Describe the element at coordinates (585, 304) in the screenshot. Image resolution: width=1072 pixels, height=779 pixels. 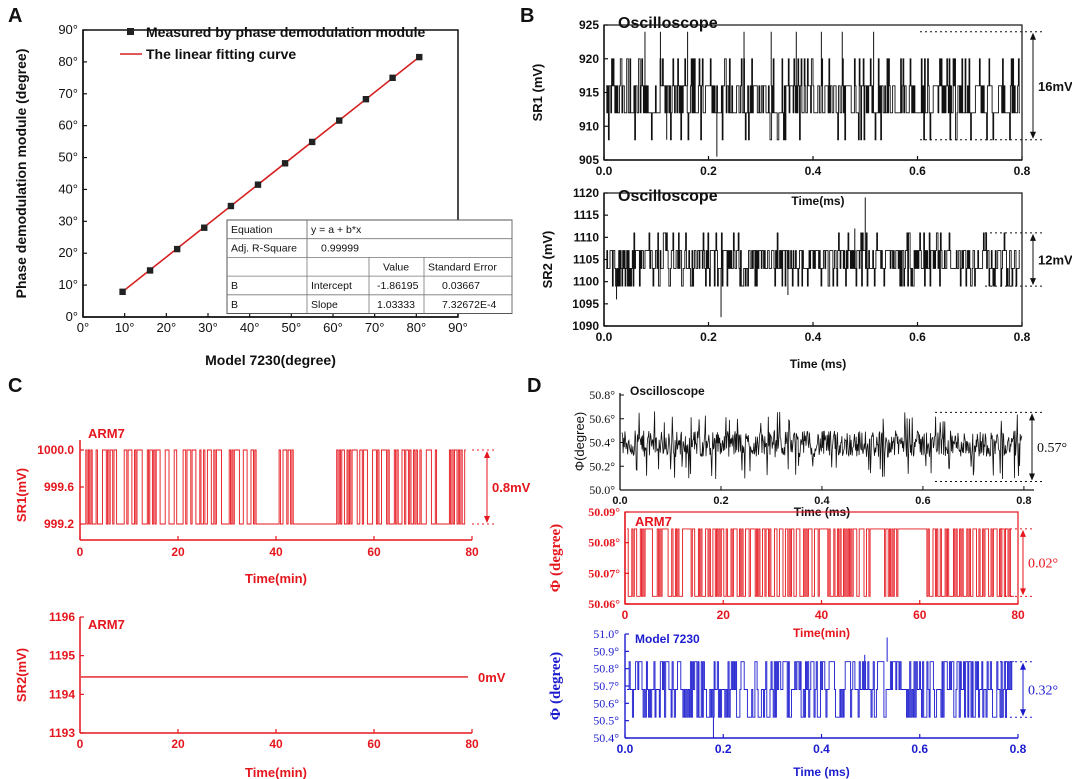
I see `panel-b-bottom-y-tick-label: 1095` at that location.